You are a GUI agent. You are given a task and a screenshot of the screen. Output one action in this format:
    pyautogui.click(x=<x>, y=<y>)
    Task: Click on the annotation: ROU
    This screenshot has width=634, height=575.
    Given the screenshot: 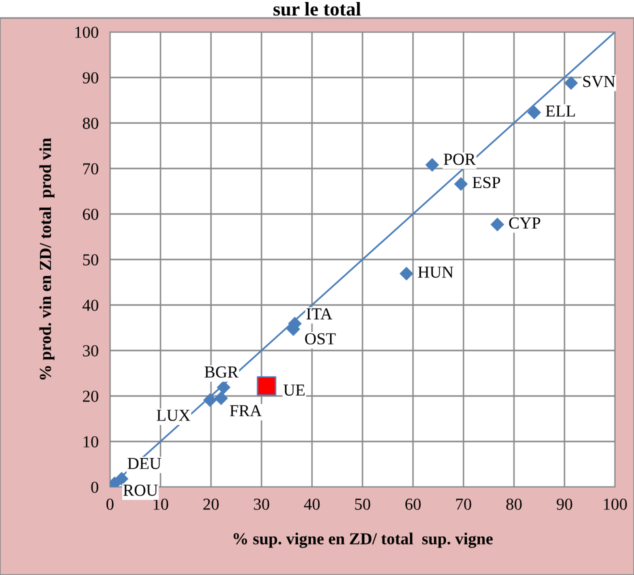 What is the action you would take?
    pyautogui.click(x=140, y=490)
    